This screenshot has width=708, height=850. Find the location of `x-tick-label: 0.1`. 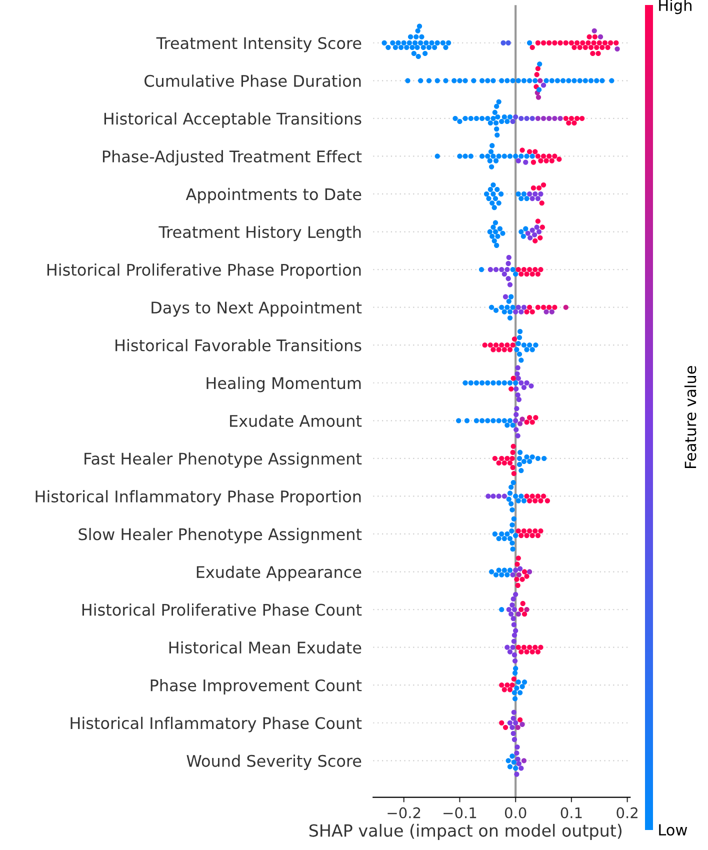

x-tick-label: 0.1 is located at coordinates (571, 812).